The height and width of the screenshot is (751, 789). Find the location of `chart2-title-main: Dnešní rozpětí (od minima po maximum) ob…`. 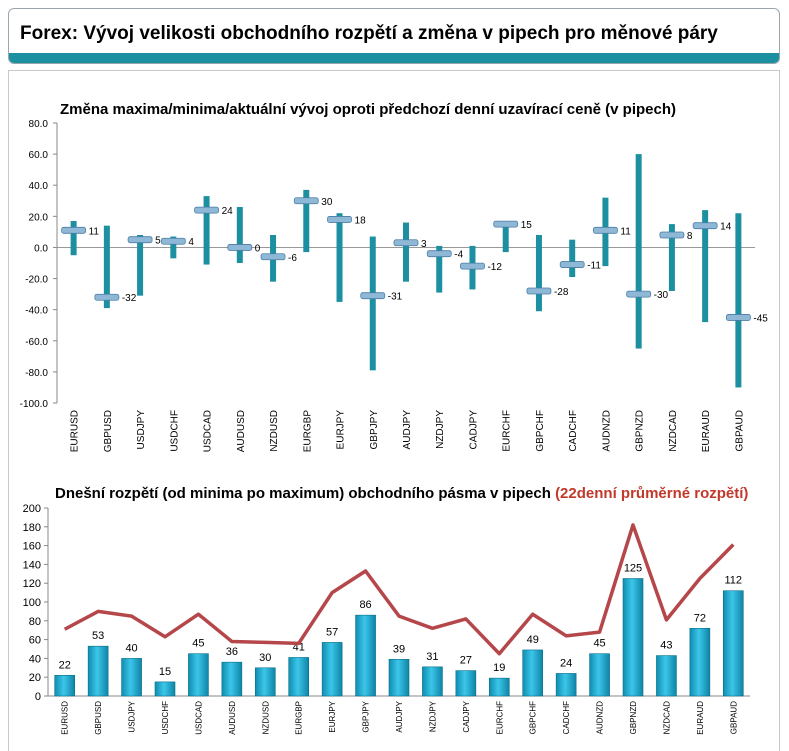

chart2-title-main: Dnešní rozpětí (od minima po maximum) ob… is located at coordinates (303, 493).